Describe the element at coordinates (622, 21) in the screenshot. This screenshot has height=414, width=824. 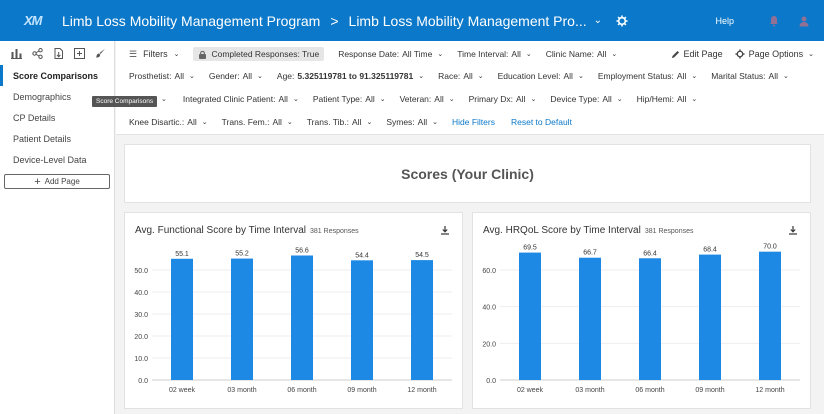
I see `gear-icon` at that location.